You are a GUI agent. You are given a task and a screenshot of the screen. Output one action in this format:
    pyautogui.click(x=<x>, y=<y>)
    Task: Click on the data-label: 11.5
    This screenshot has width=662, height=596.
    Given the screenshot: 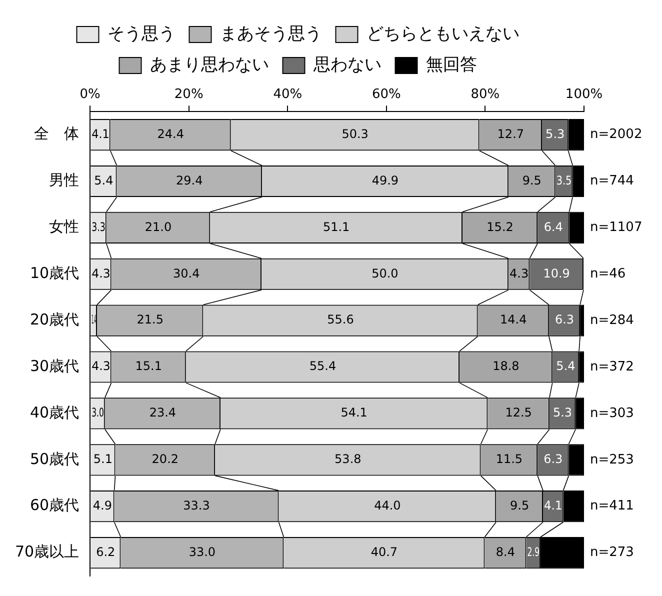 What is the action you would take?
    pyautogui.click(x=509, y=459)
    